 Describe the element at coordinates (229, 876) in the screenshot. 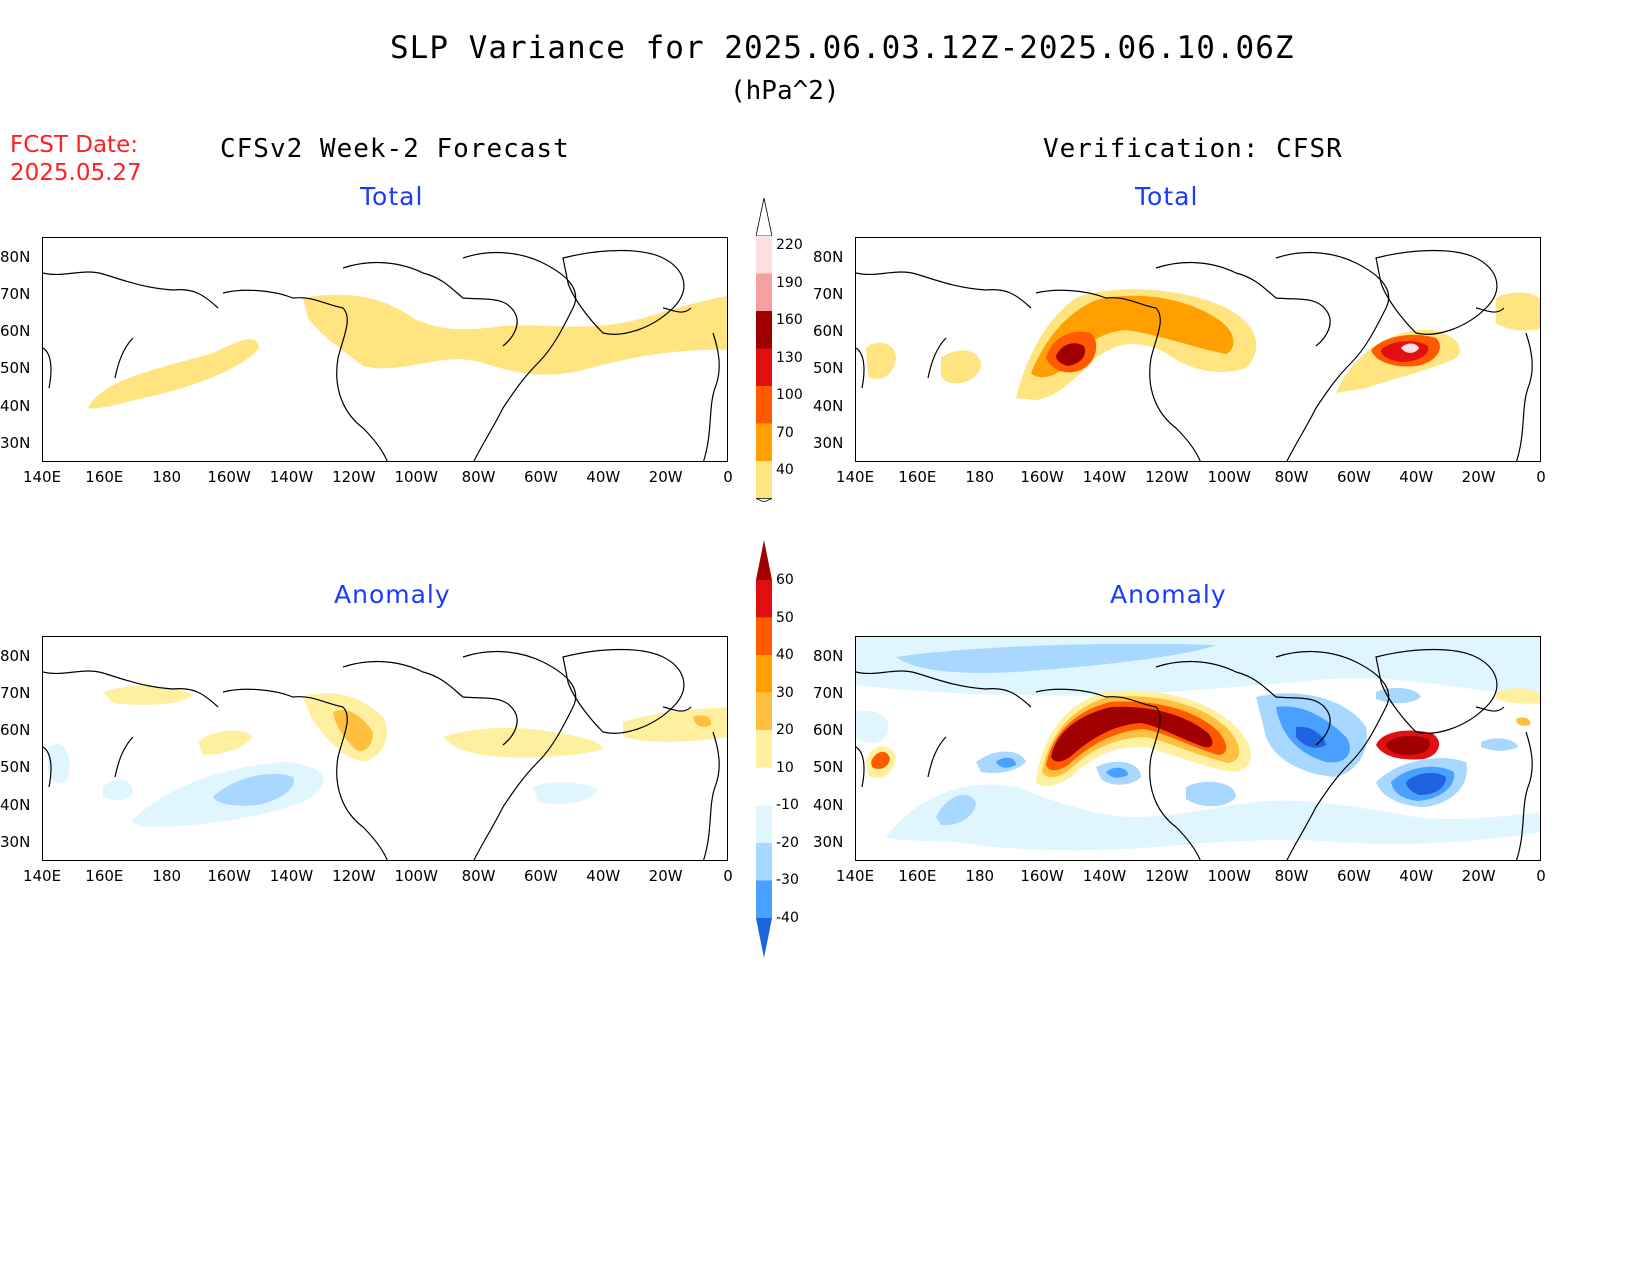

I see `forecast-anomaly-lon-label: 160W` at that location.